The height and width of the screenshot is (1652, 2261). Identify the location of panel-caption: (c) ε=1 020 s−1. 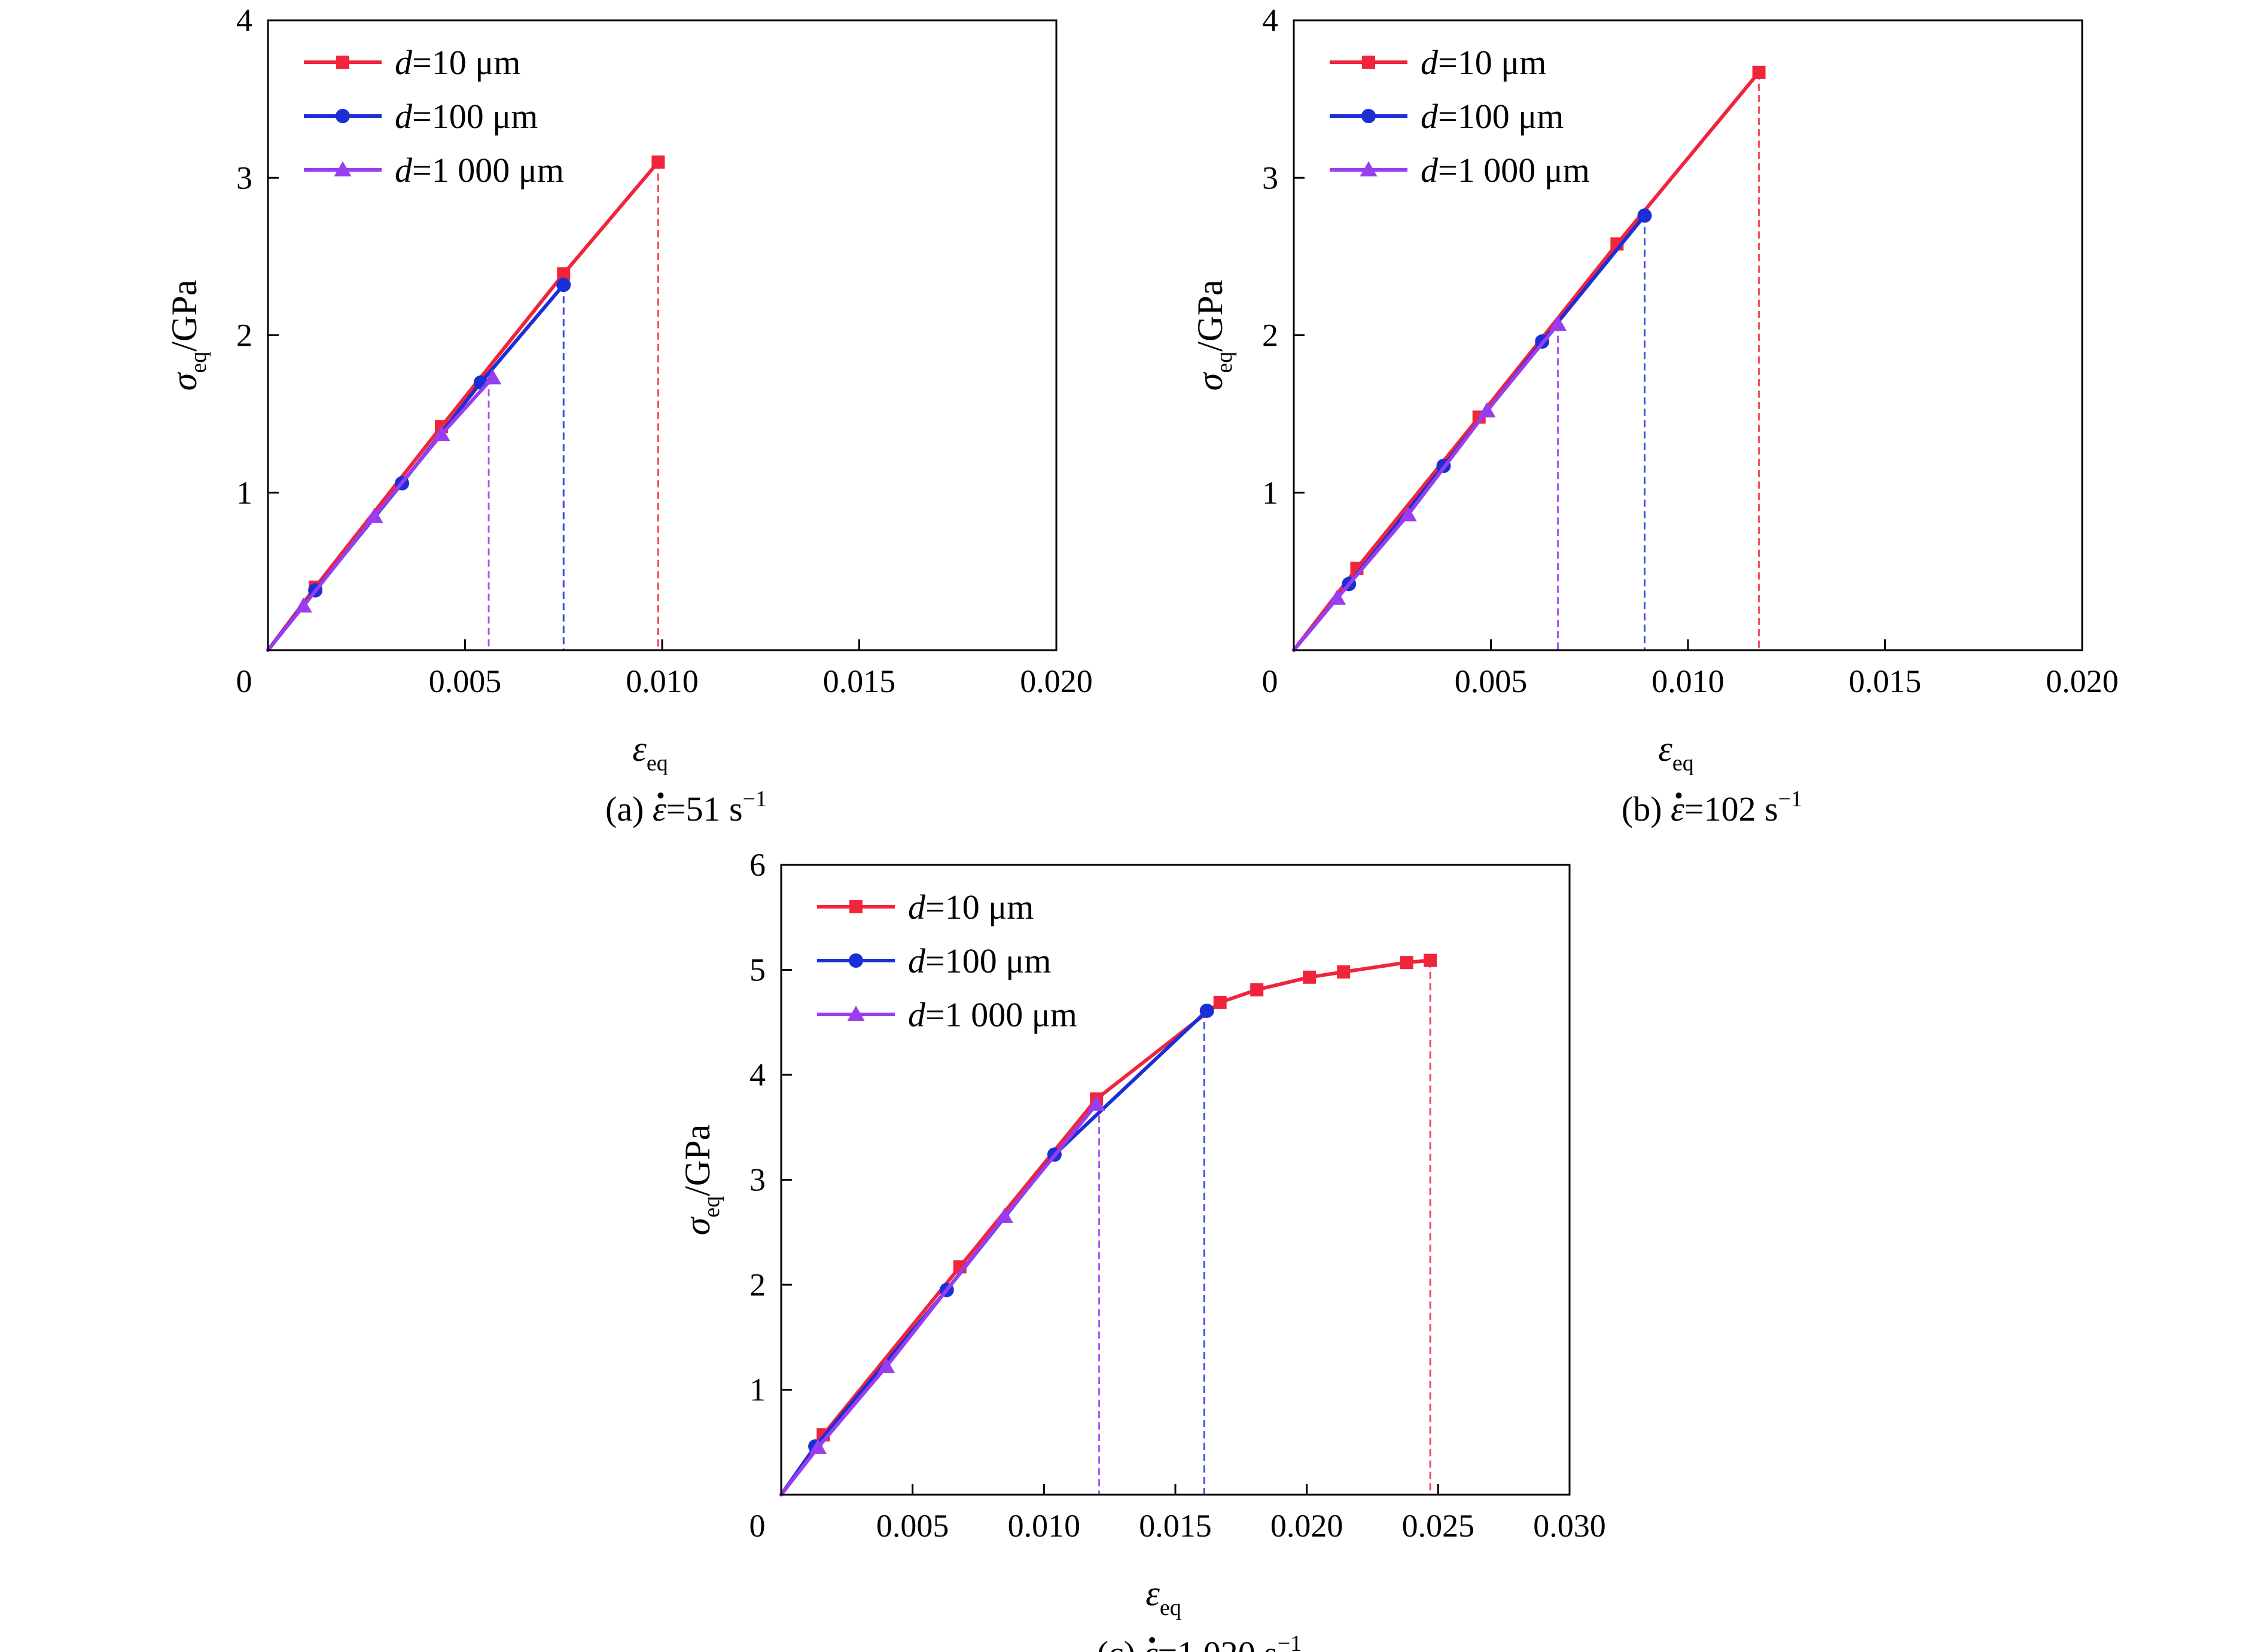
(1199, 1641).